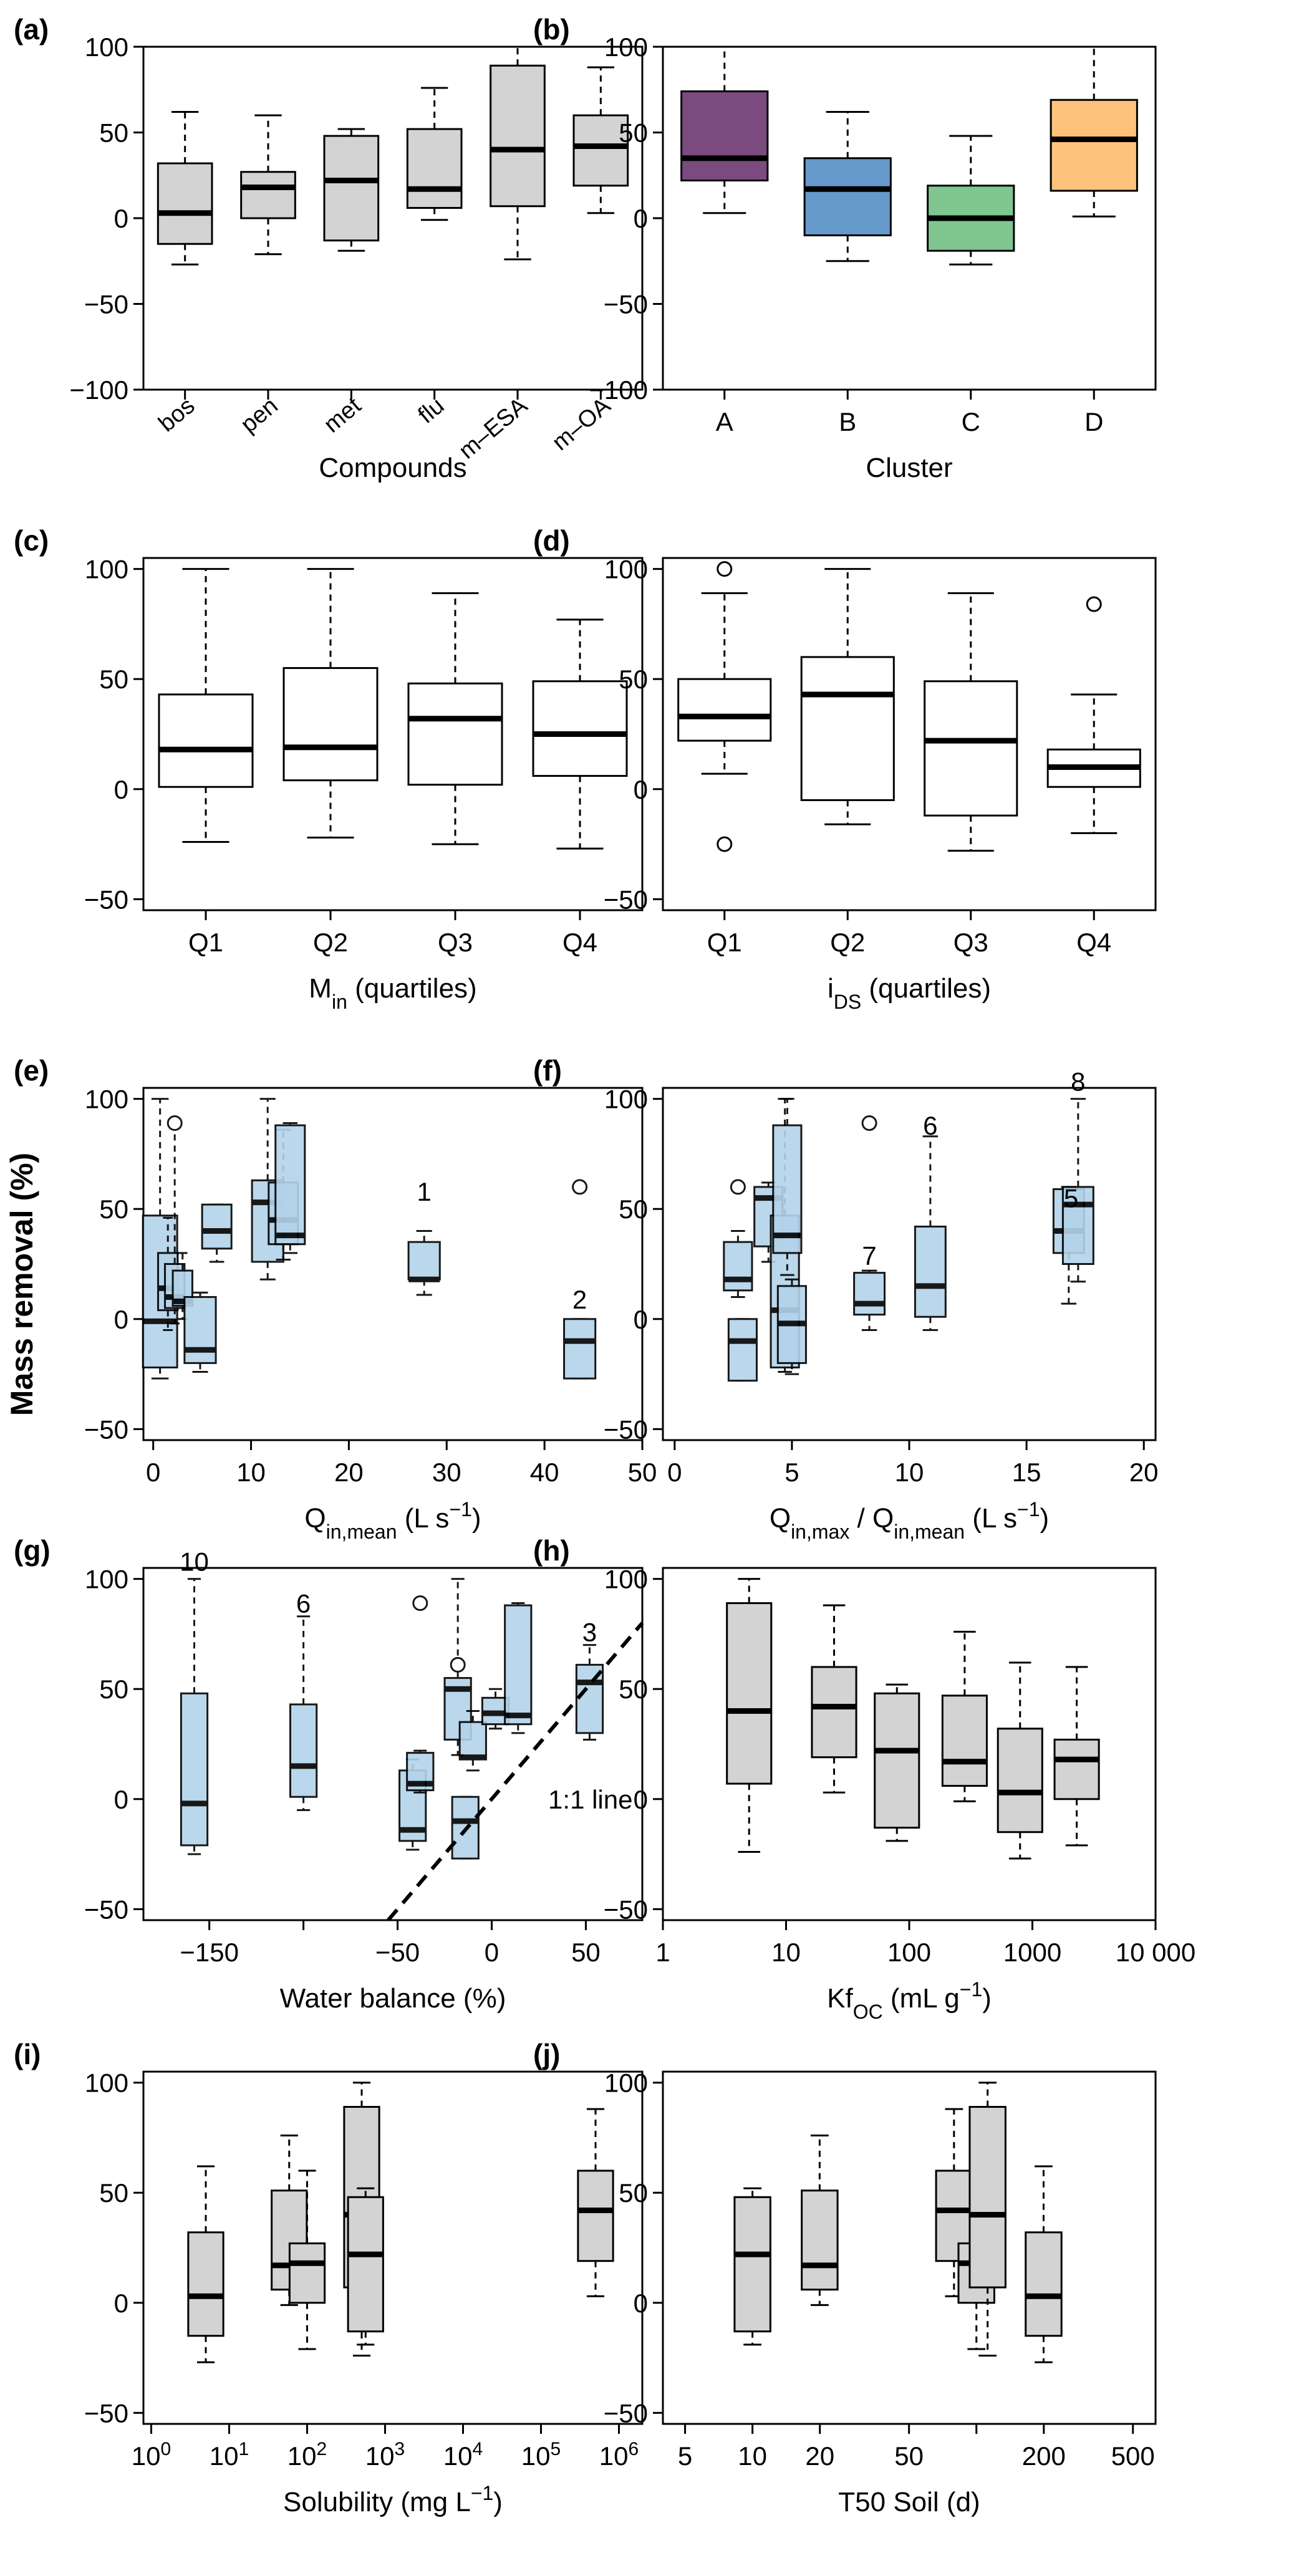 Image resolution: width=1289 pixels, height=2576 pixels. Describe the element at coordinates (910, 993) in the screenshot. I see `x-axis-title: iDS (quartiles)` at that location.